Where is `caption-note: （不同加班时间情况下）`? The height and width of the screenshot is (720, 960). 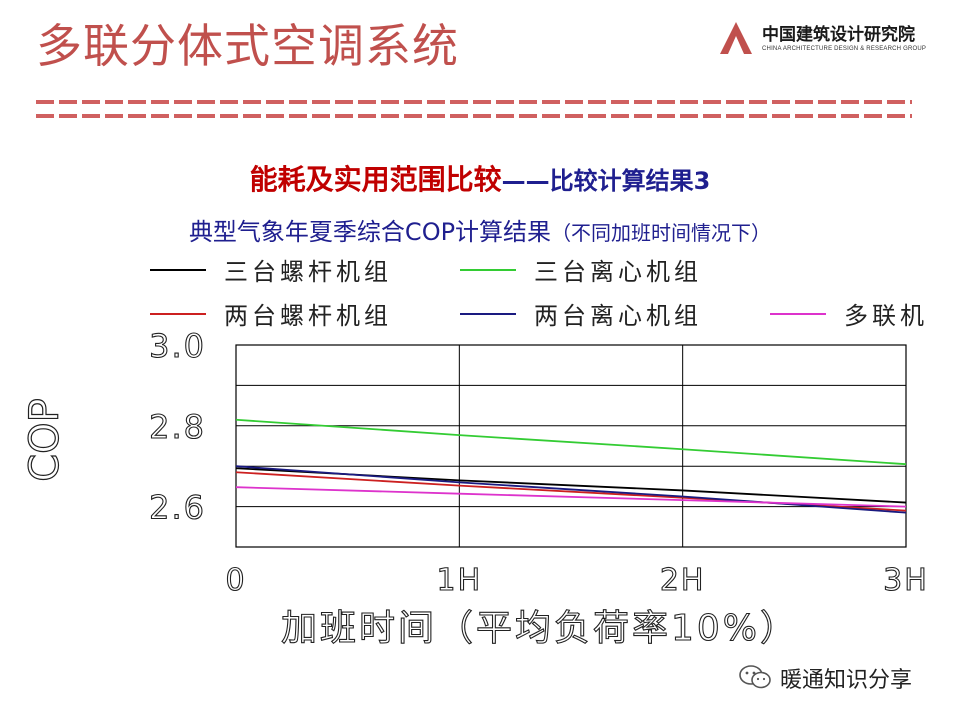 caption-note: （不同加班时间情况下） is located at coordinates (661, 233).